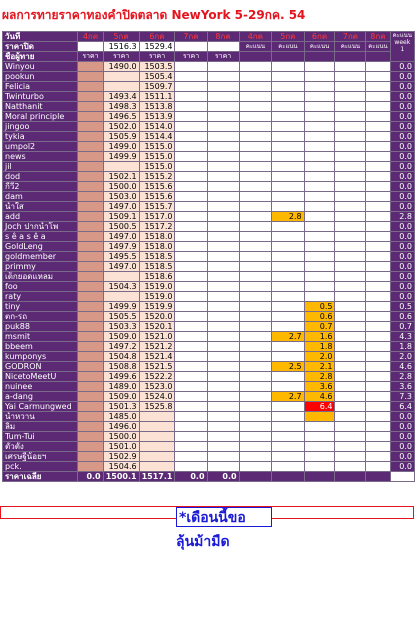 The height and width of the screenshot is (633, 415). I want to click on price-cell: 1515.0, so click(157, 146).